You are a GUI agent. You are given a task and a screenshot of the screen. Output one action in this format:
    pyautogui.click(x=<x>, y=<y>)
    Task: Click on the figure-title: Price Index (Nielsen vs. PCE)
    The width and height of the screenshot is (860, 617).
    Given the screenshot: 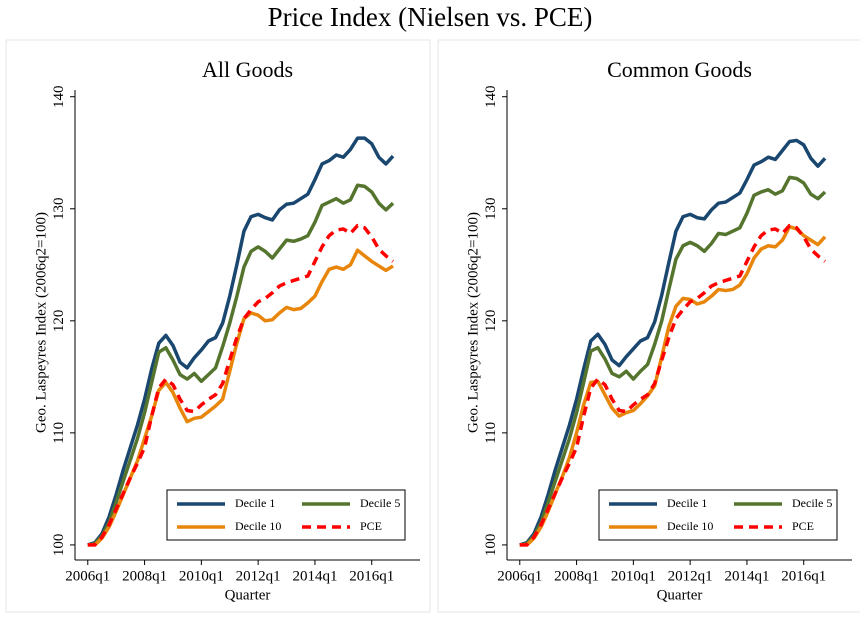 What is the action you would take?
    pyautogui.click(x=430, y=17)
    